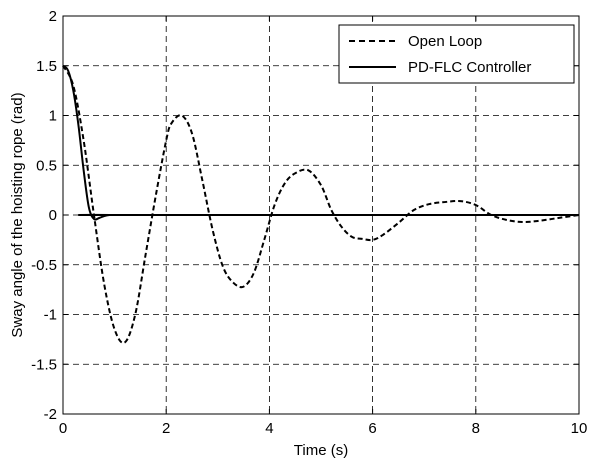 The width and height of the screenshot is (590, 460). I want to click on x-tick-label: 6, so click(372, 428).